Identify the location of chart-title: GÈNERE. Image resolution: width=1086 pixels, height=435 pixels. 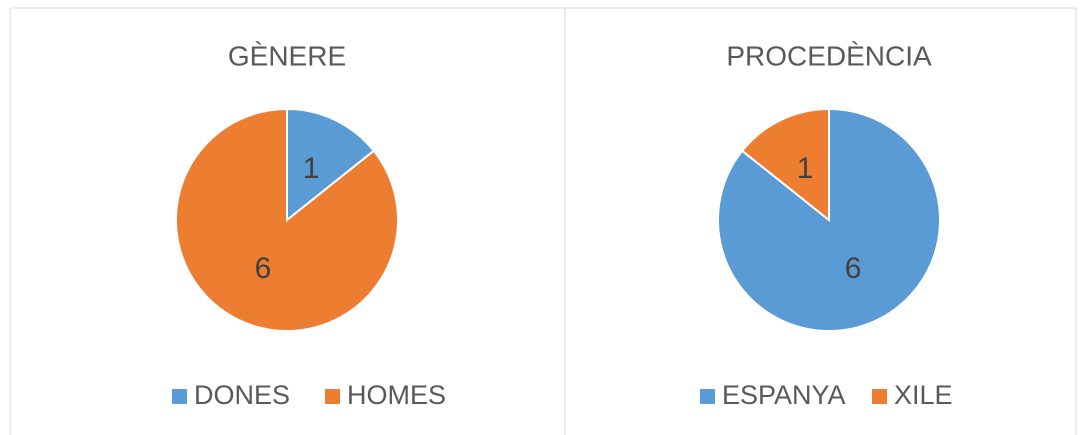
(287, 55).